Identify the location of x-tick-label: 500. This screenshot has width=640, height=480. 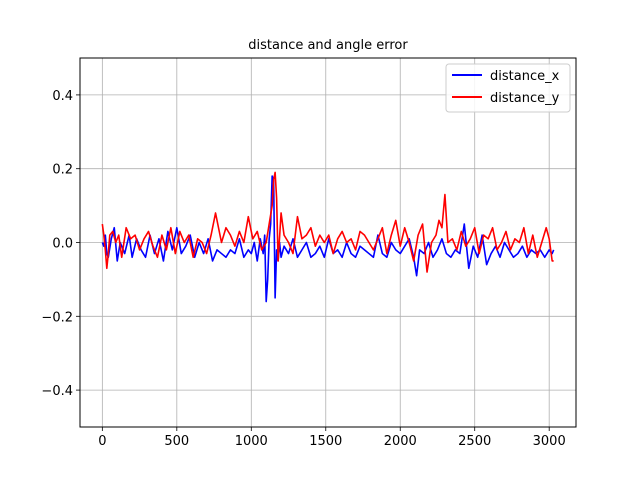
(176, 441).